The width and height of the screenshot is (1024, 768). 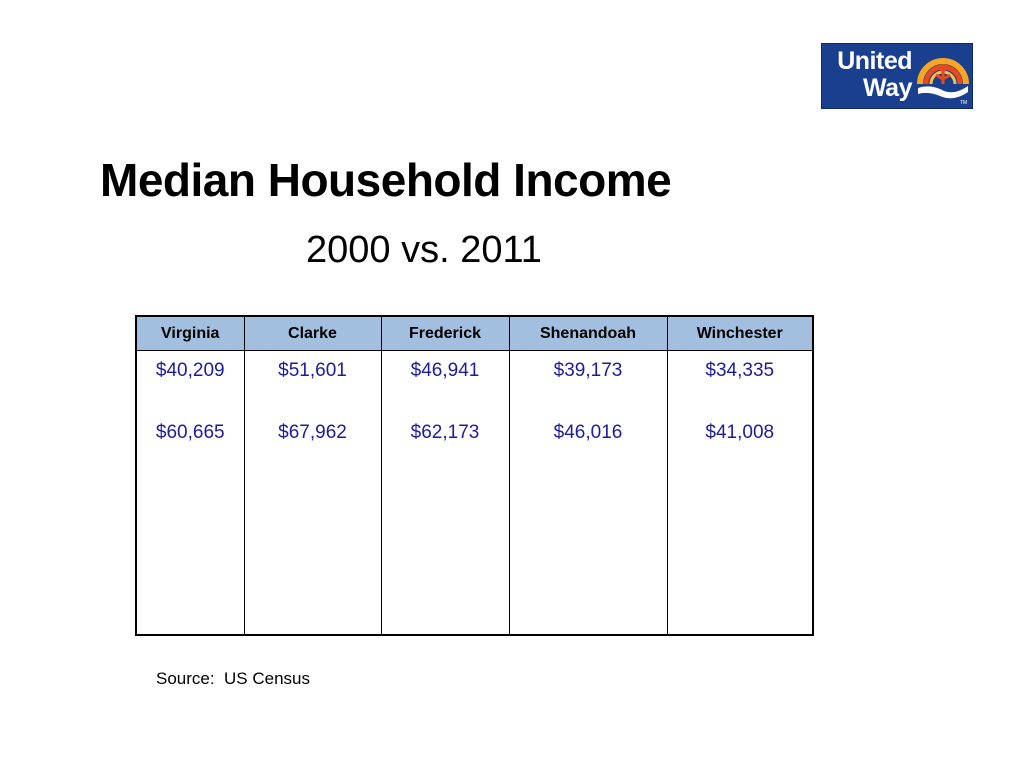 What do you see at coordinates (887, 88) in the screenshot?
I see `logo-line-2: Way` at bounding box center [887, 88].